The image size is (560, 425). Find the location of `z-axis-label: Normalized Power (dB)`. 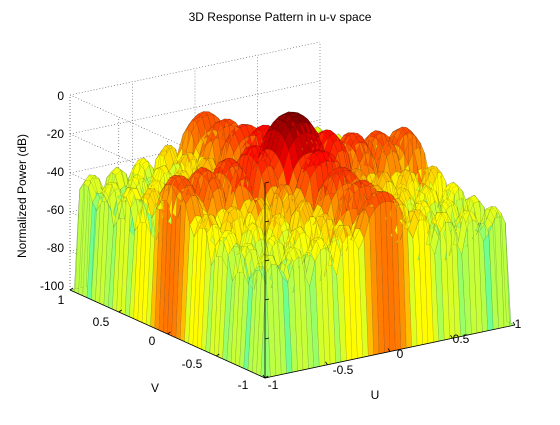

z-axis-label: Normalized Power (dB) is located at coordinates (22, 196).